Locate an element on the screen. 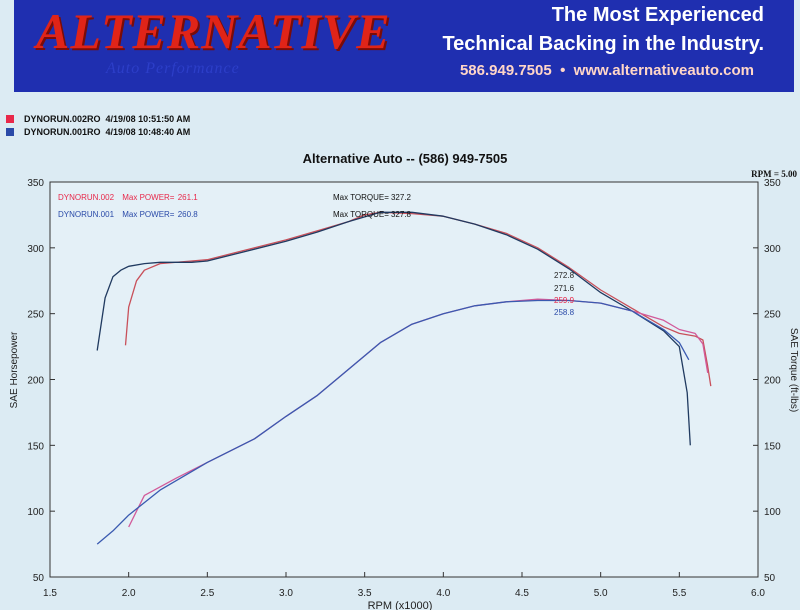 Image resolution: width=800 pixels, height=610 pixels. brand-subtitle: Auto Performance is located at coordinates (173, 68).